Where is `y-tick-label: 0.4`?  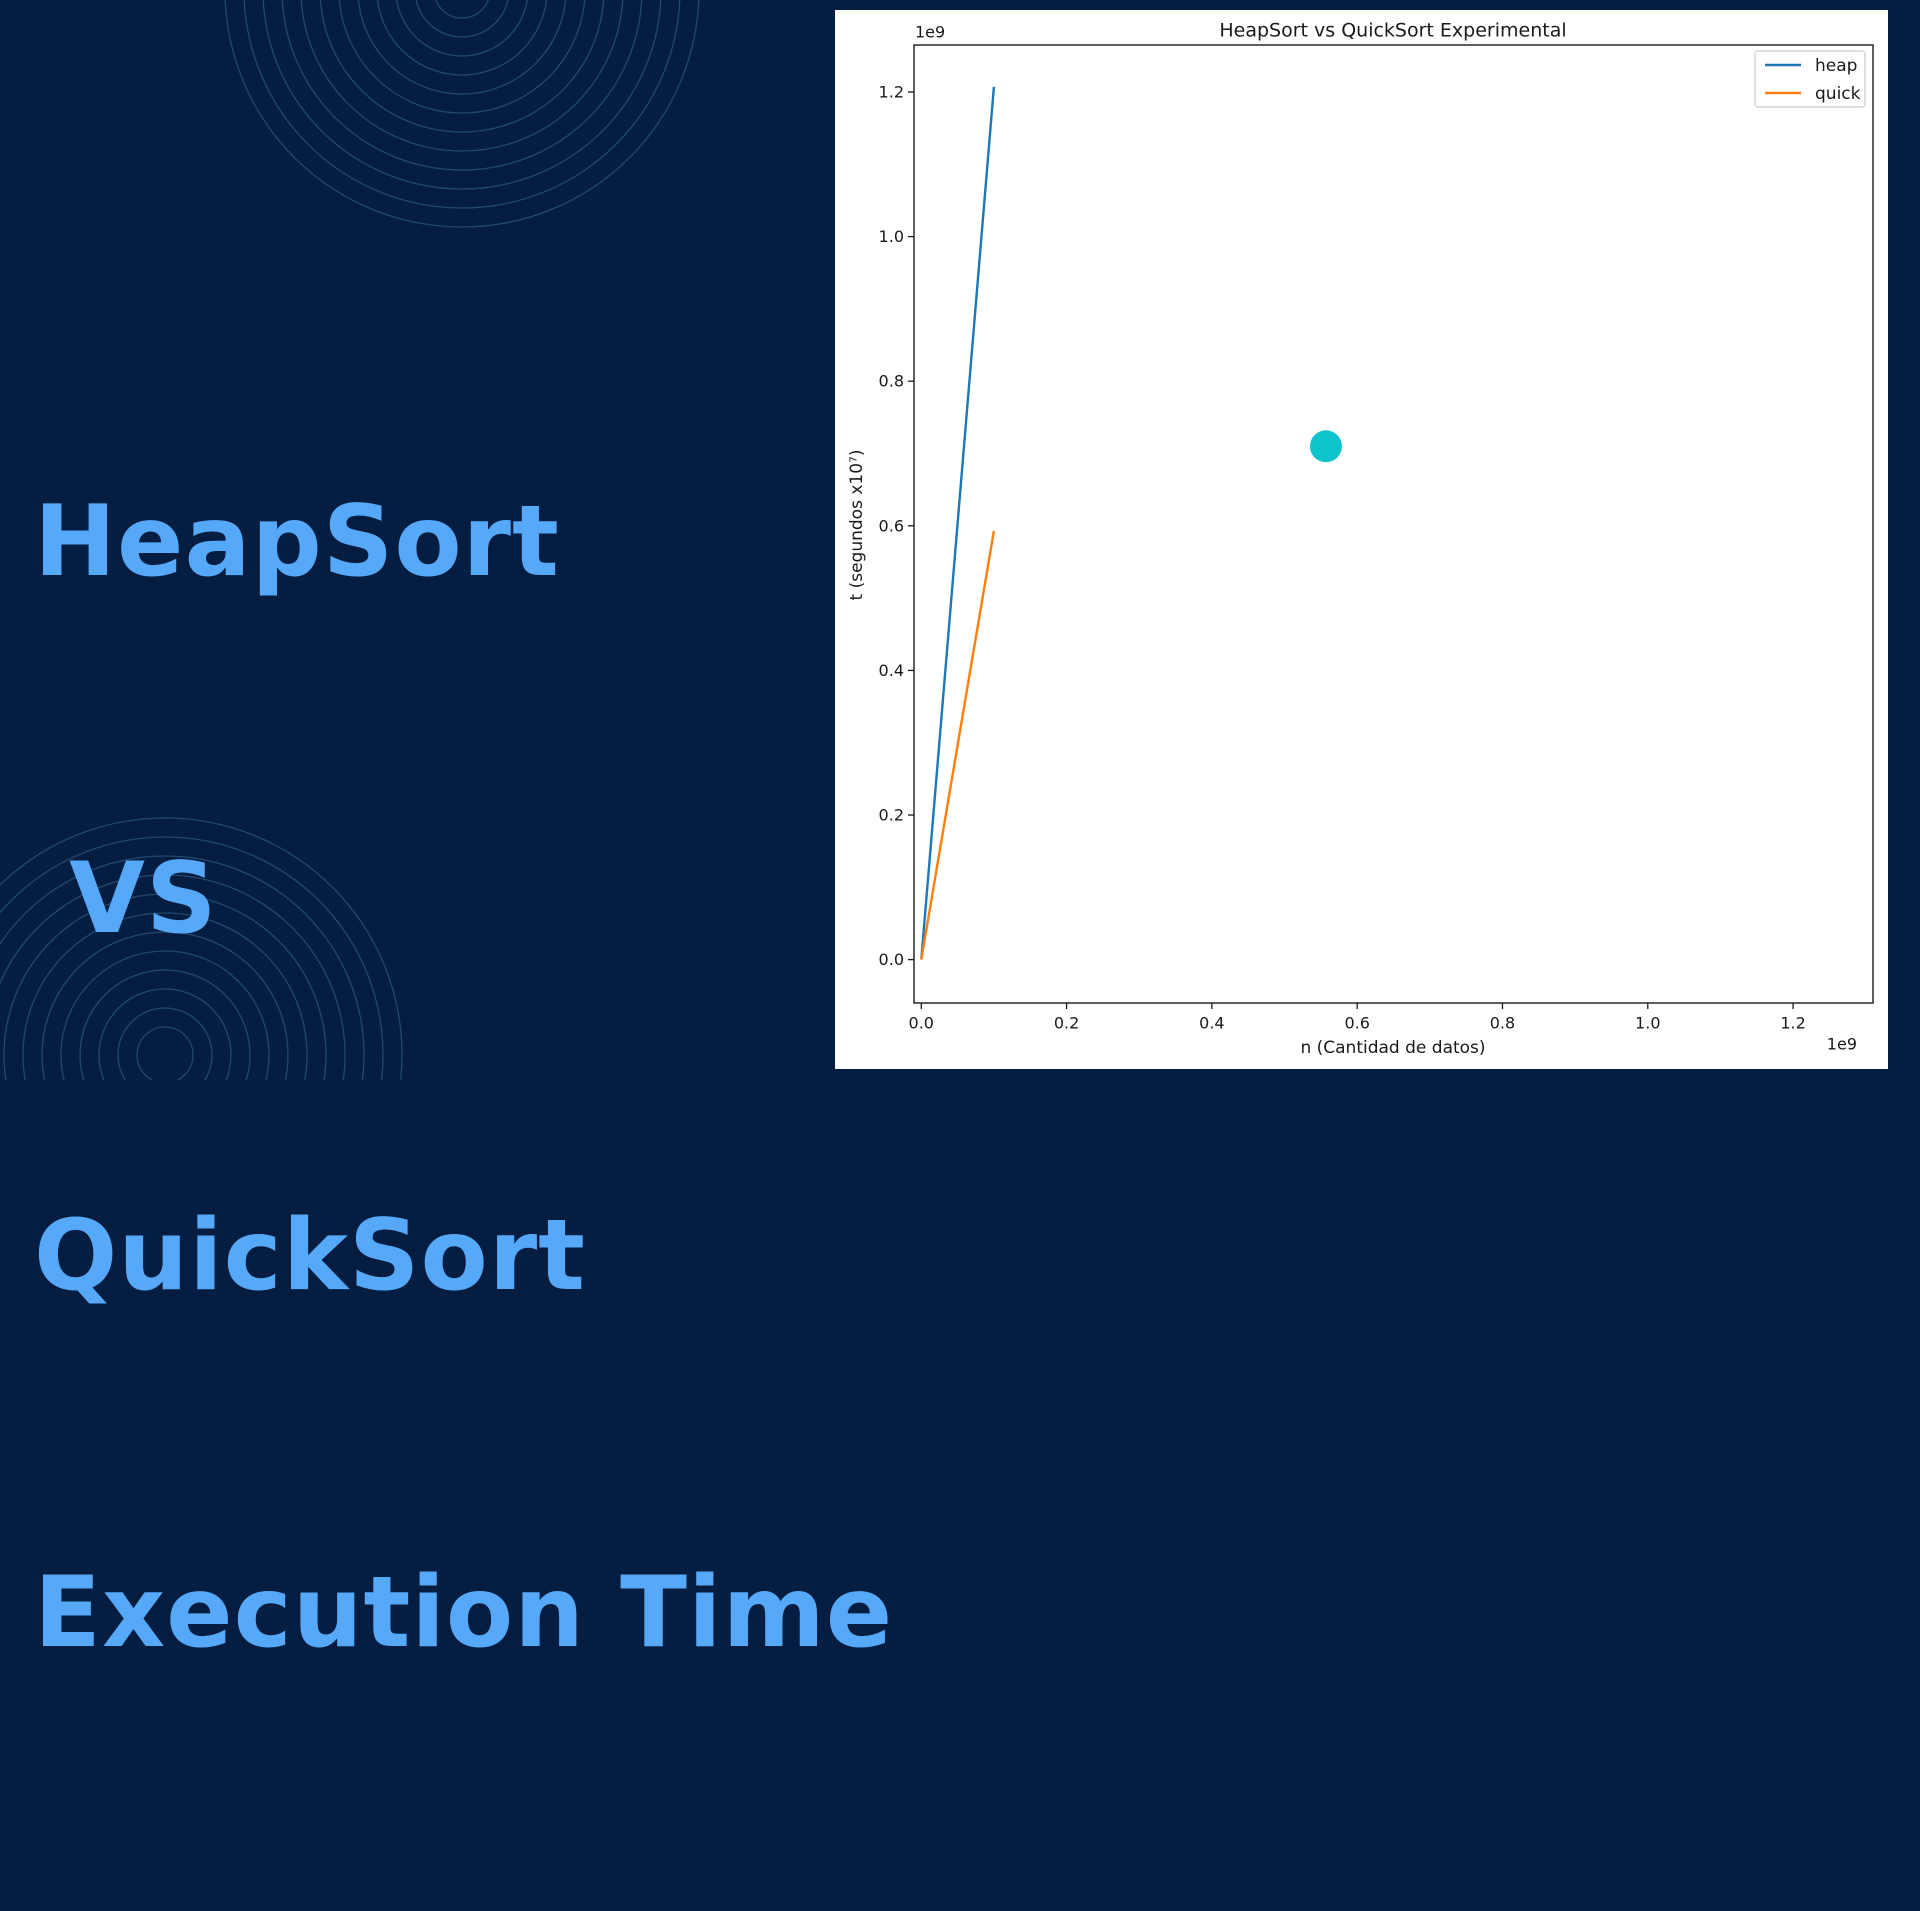
y-tick-label: 0.4 is located at coordinates (891, 670).